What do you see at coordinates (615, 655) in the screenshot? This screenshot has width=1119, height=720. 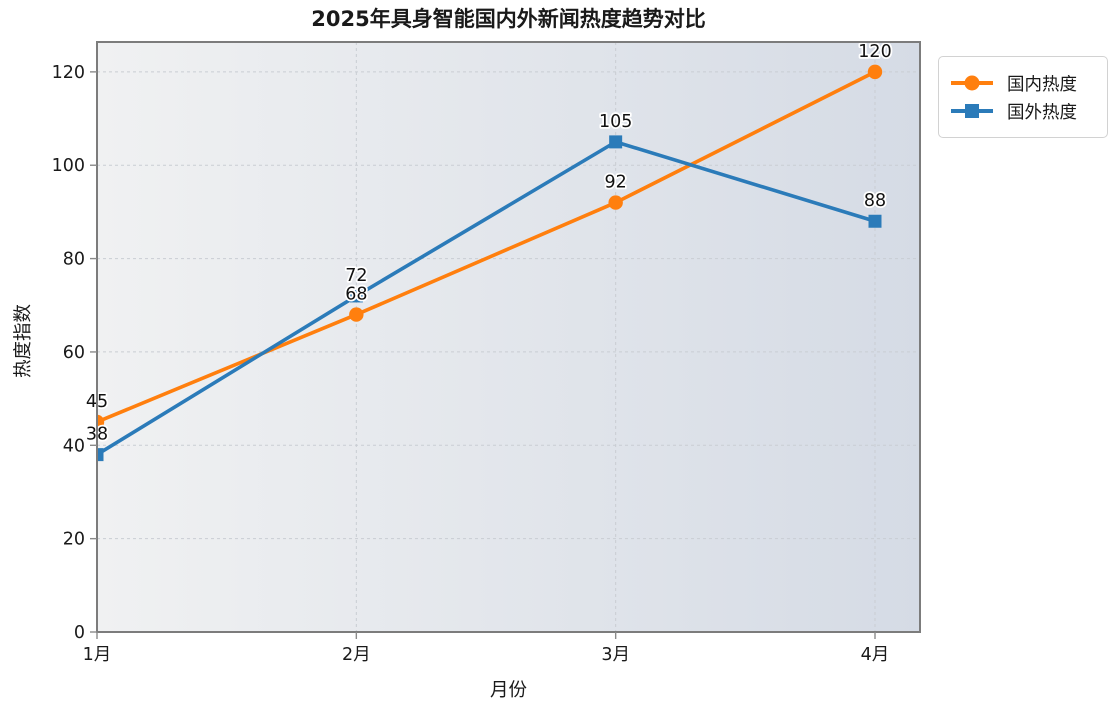 I see `x-tick-label: 3月` at bounding box center [615, 655].